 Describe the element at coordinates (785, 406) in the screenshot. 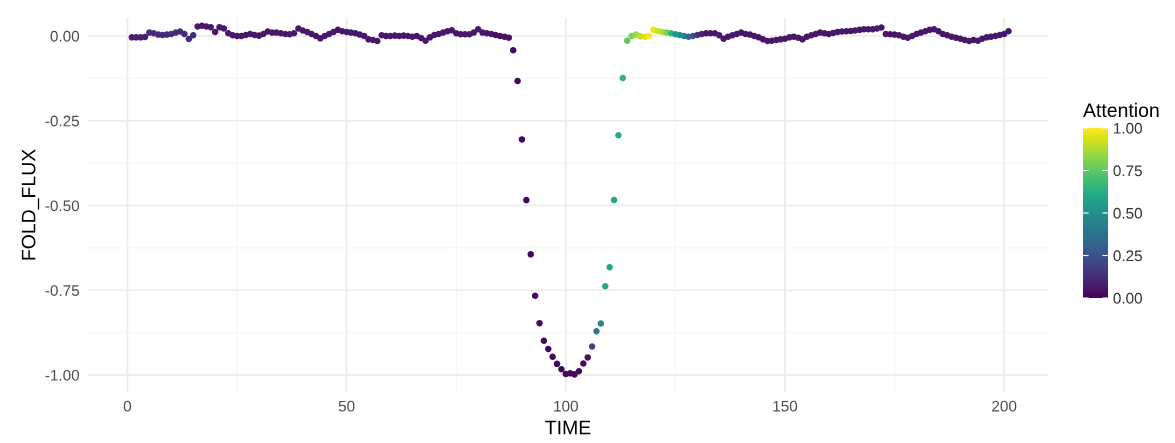

I see `x-tick-label: 150` at that location.